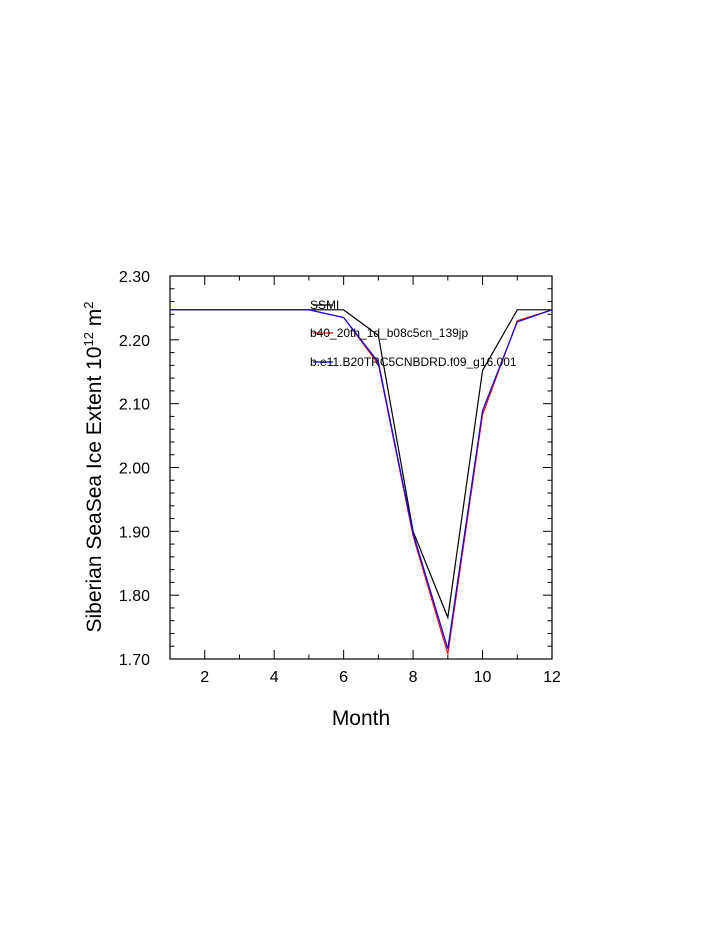 The height and width of the screenshot is (935, 723). What do you see at coordinates (134, 341) in the screenshot?
I see `y-tick-label: 2.20` at bounding box center [134, 341].